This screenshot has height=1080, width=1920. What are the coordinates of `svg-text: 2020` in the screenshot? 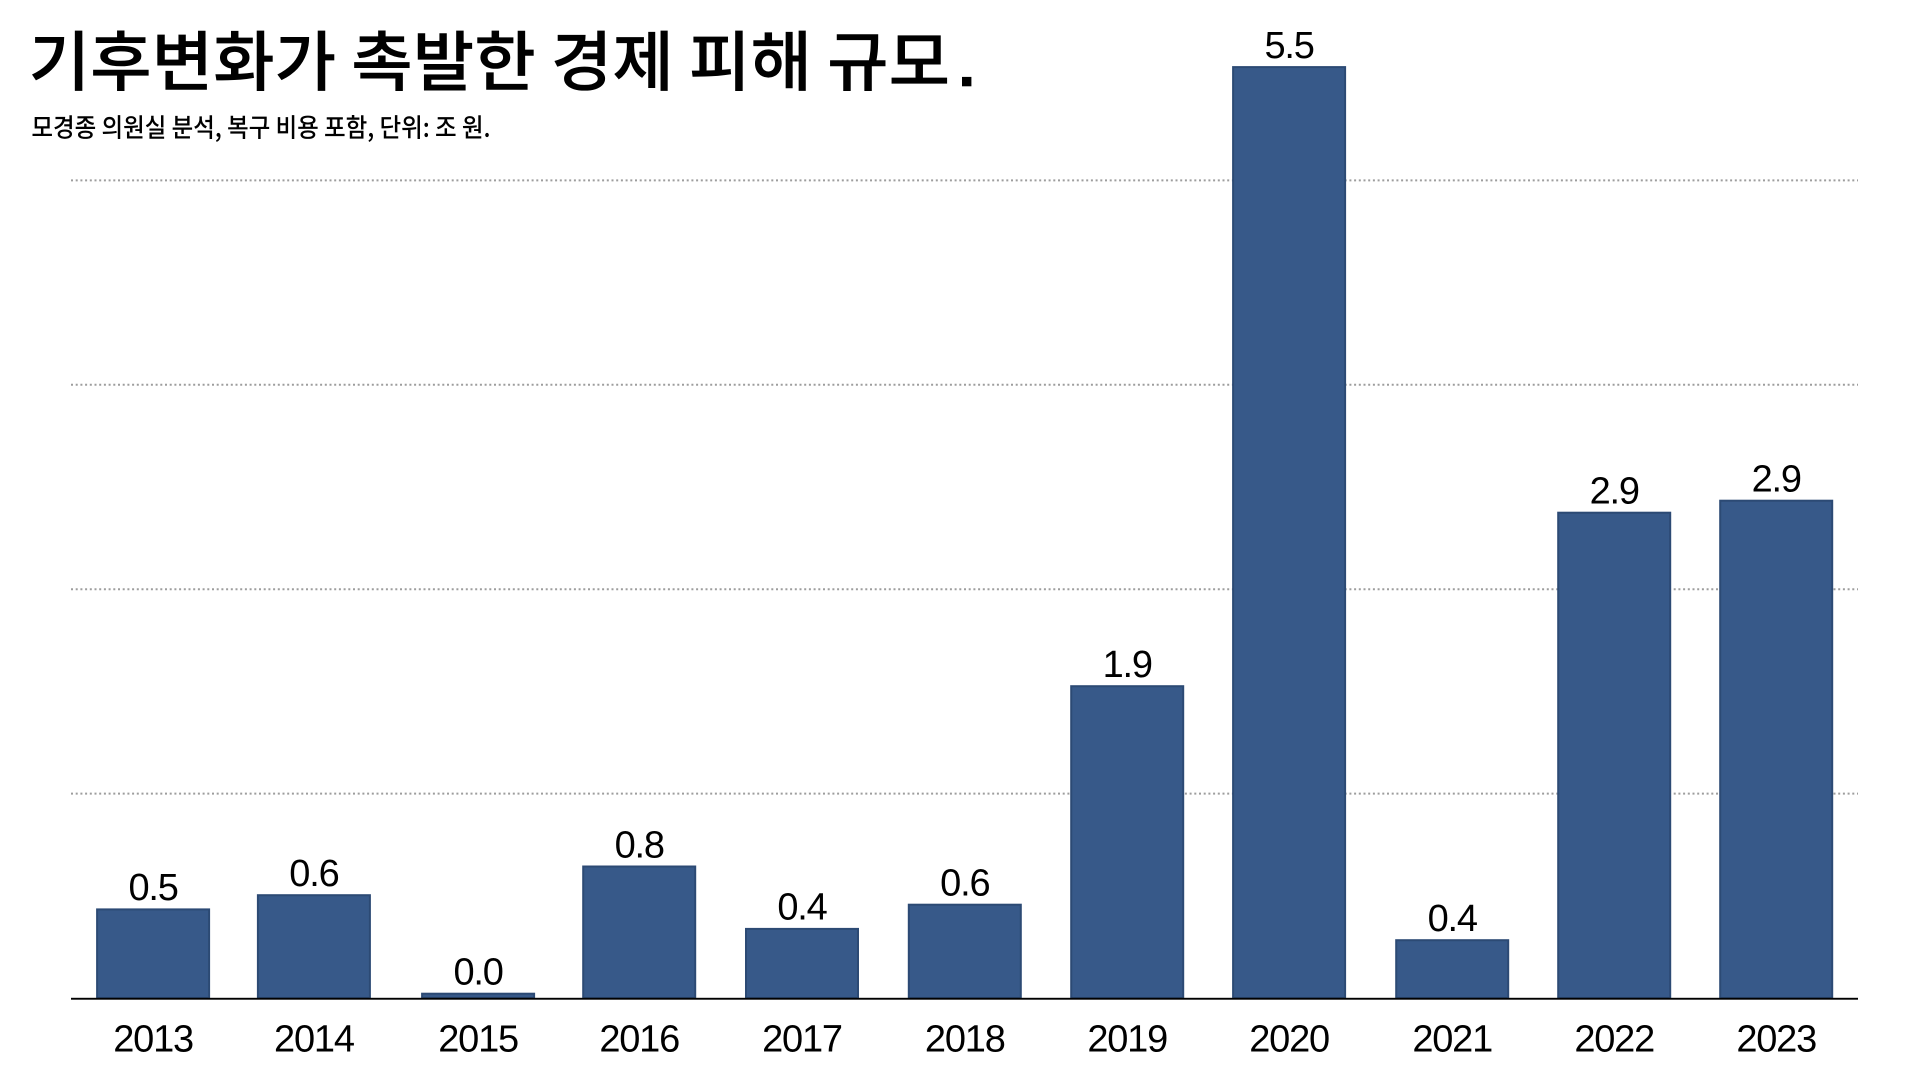 It's located at (1289, 1040).